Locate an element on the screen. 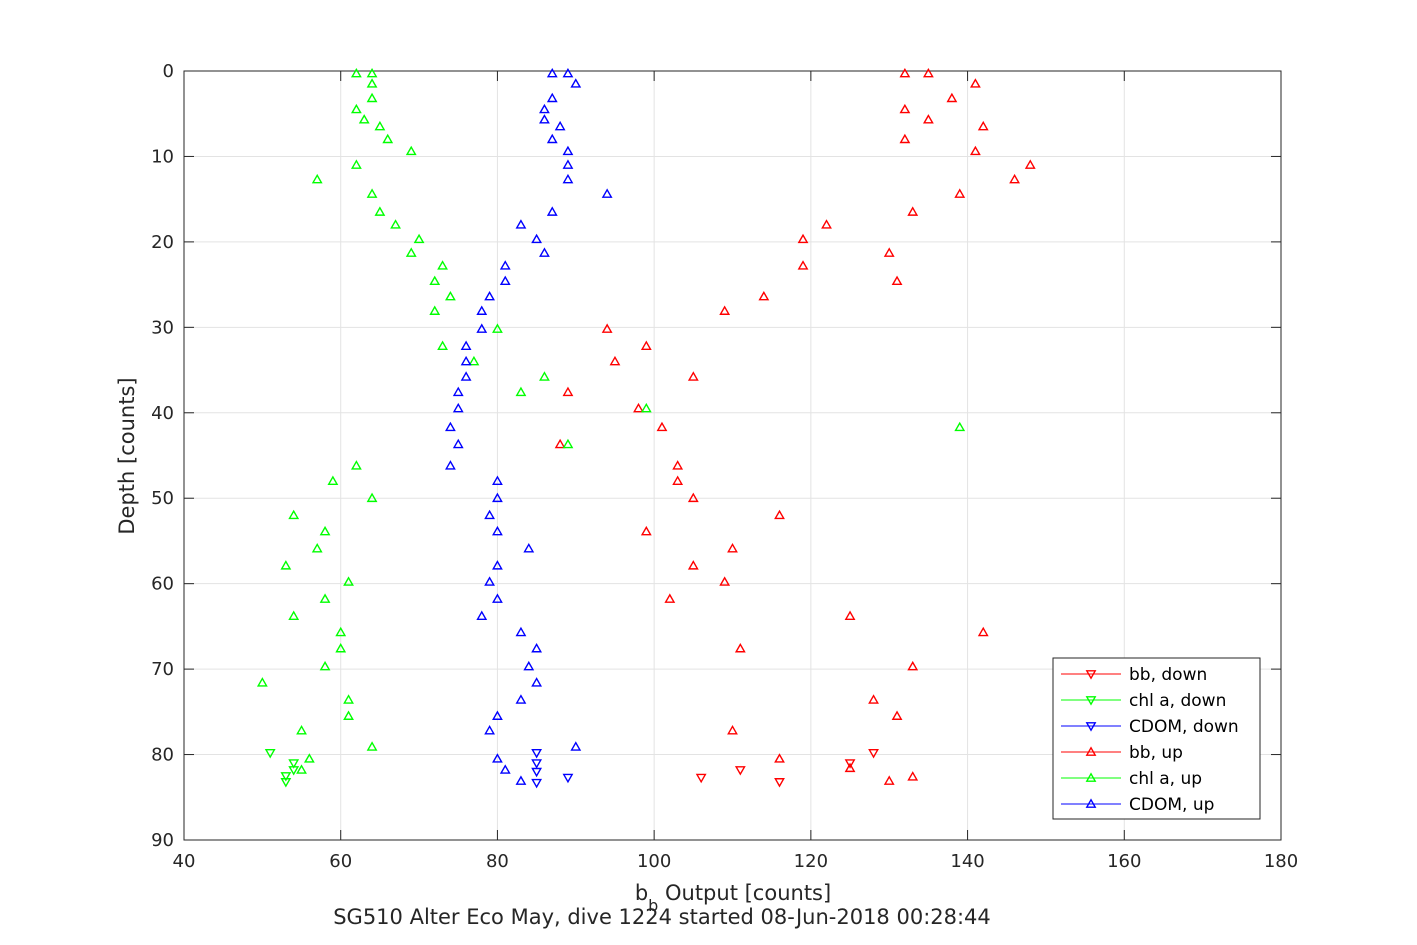 The height and width of the screenshot is (945, 1417). x-tick-label: 120 is located at coordinates (811, 861).